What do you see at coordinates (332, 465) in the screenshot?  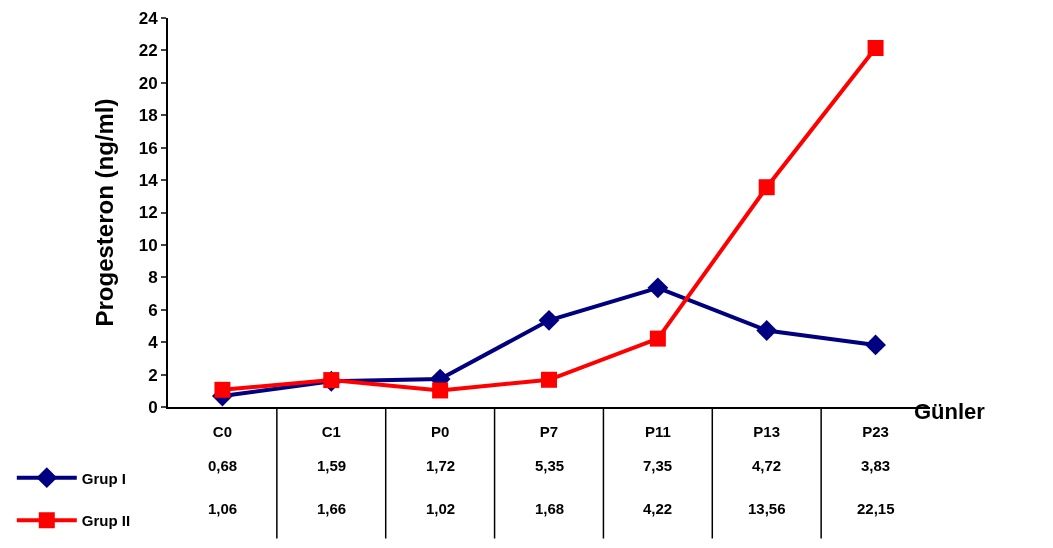 I see `data-label: 1,59` at bounding box center [332, 465].